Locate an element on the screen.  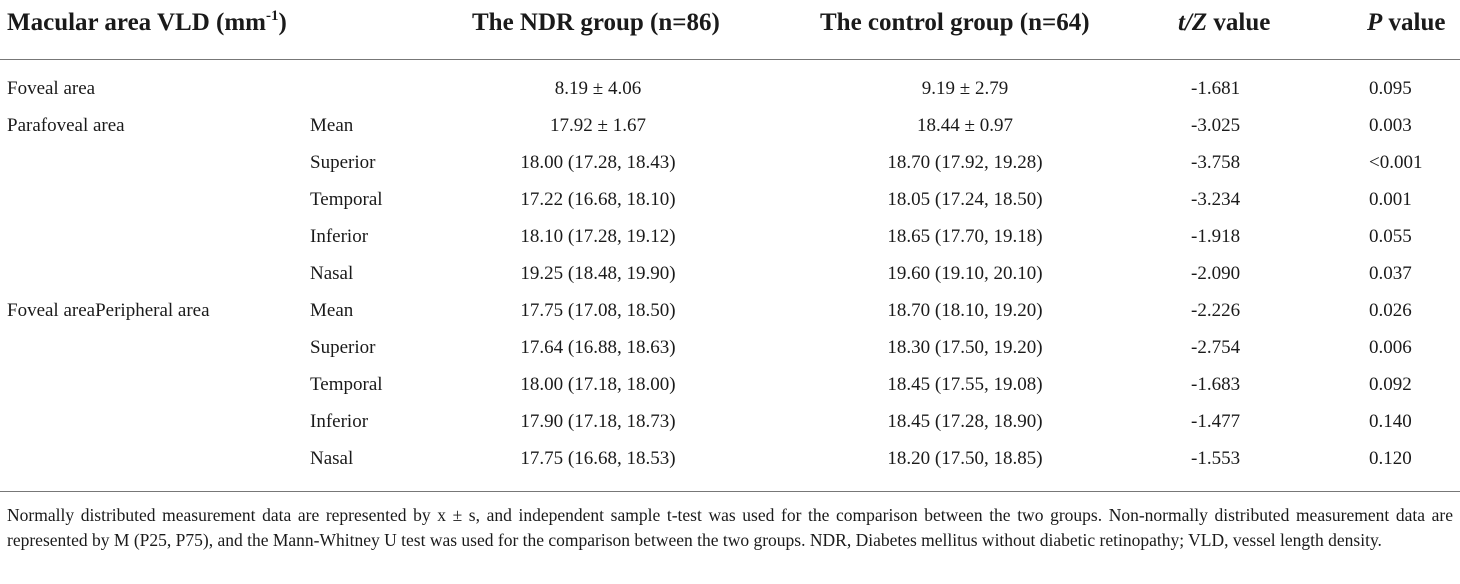
cell-control-value: 18.70 (18.10, 19.20) is located at coordinates (965, 310).